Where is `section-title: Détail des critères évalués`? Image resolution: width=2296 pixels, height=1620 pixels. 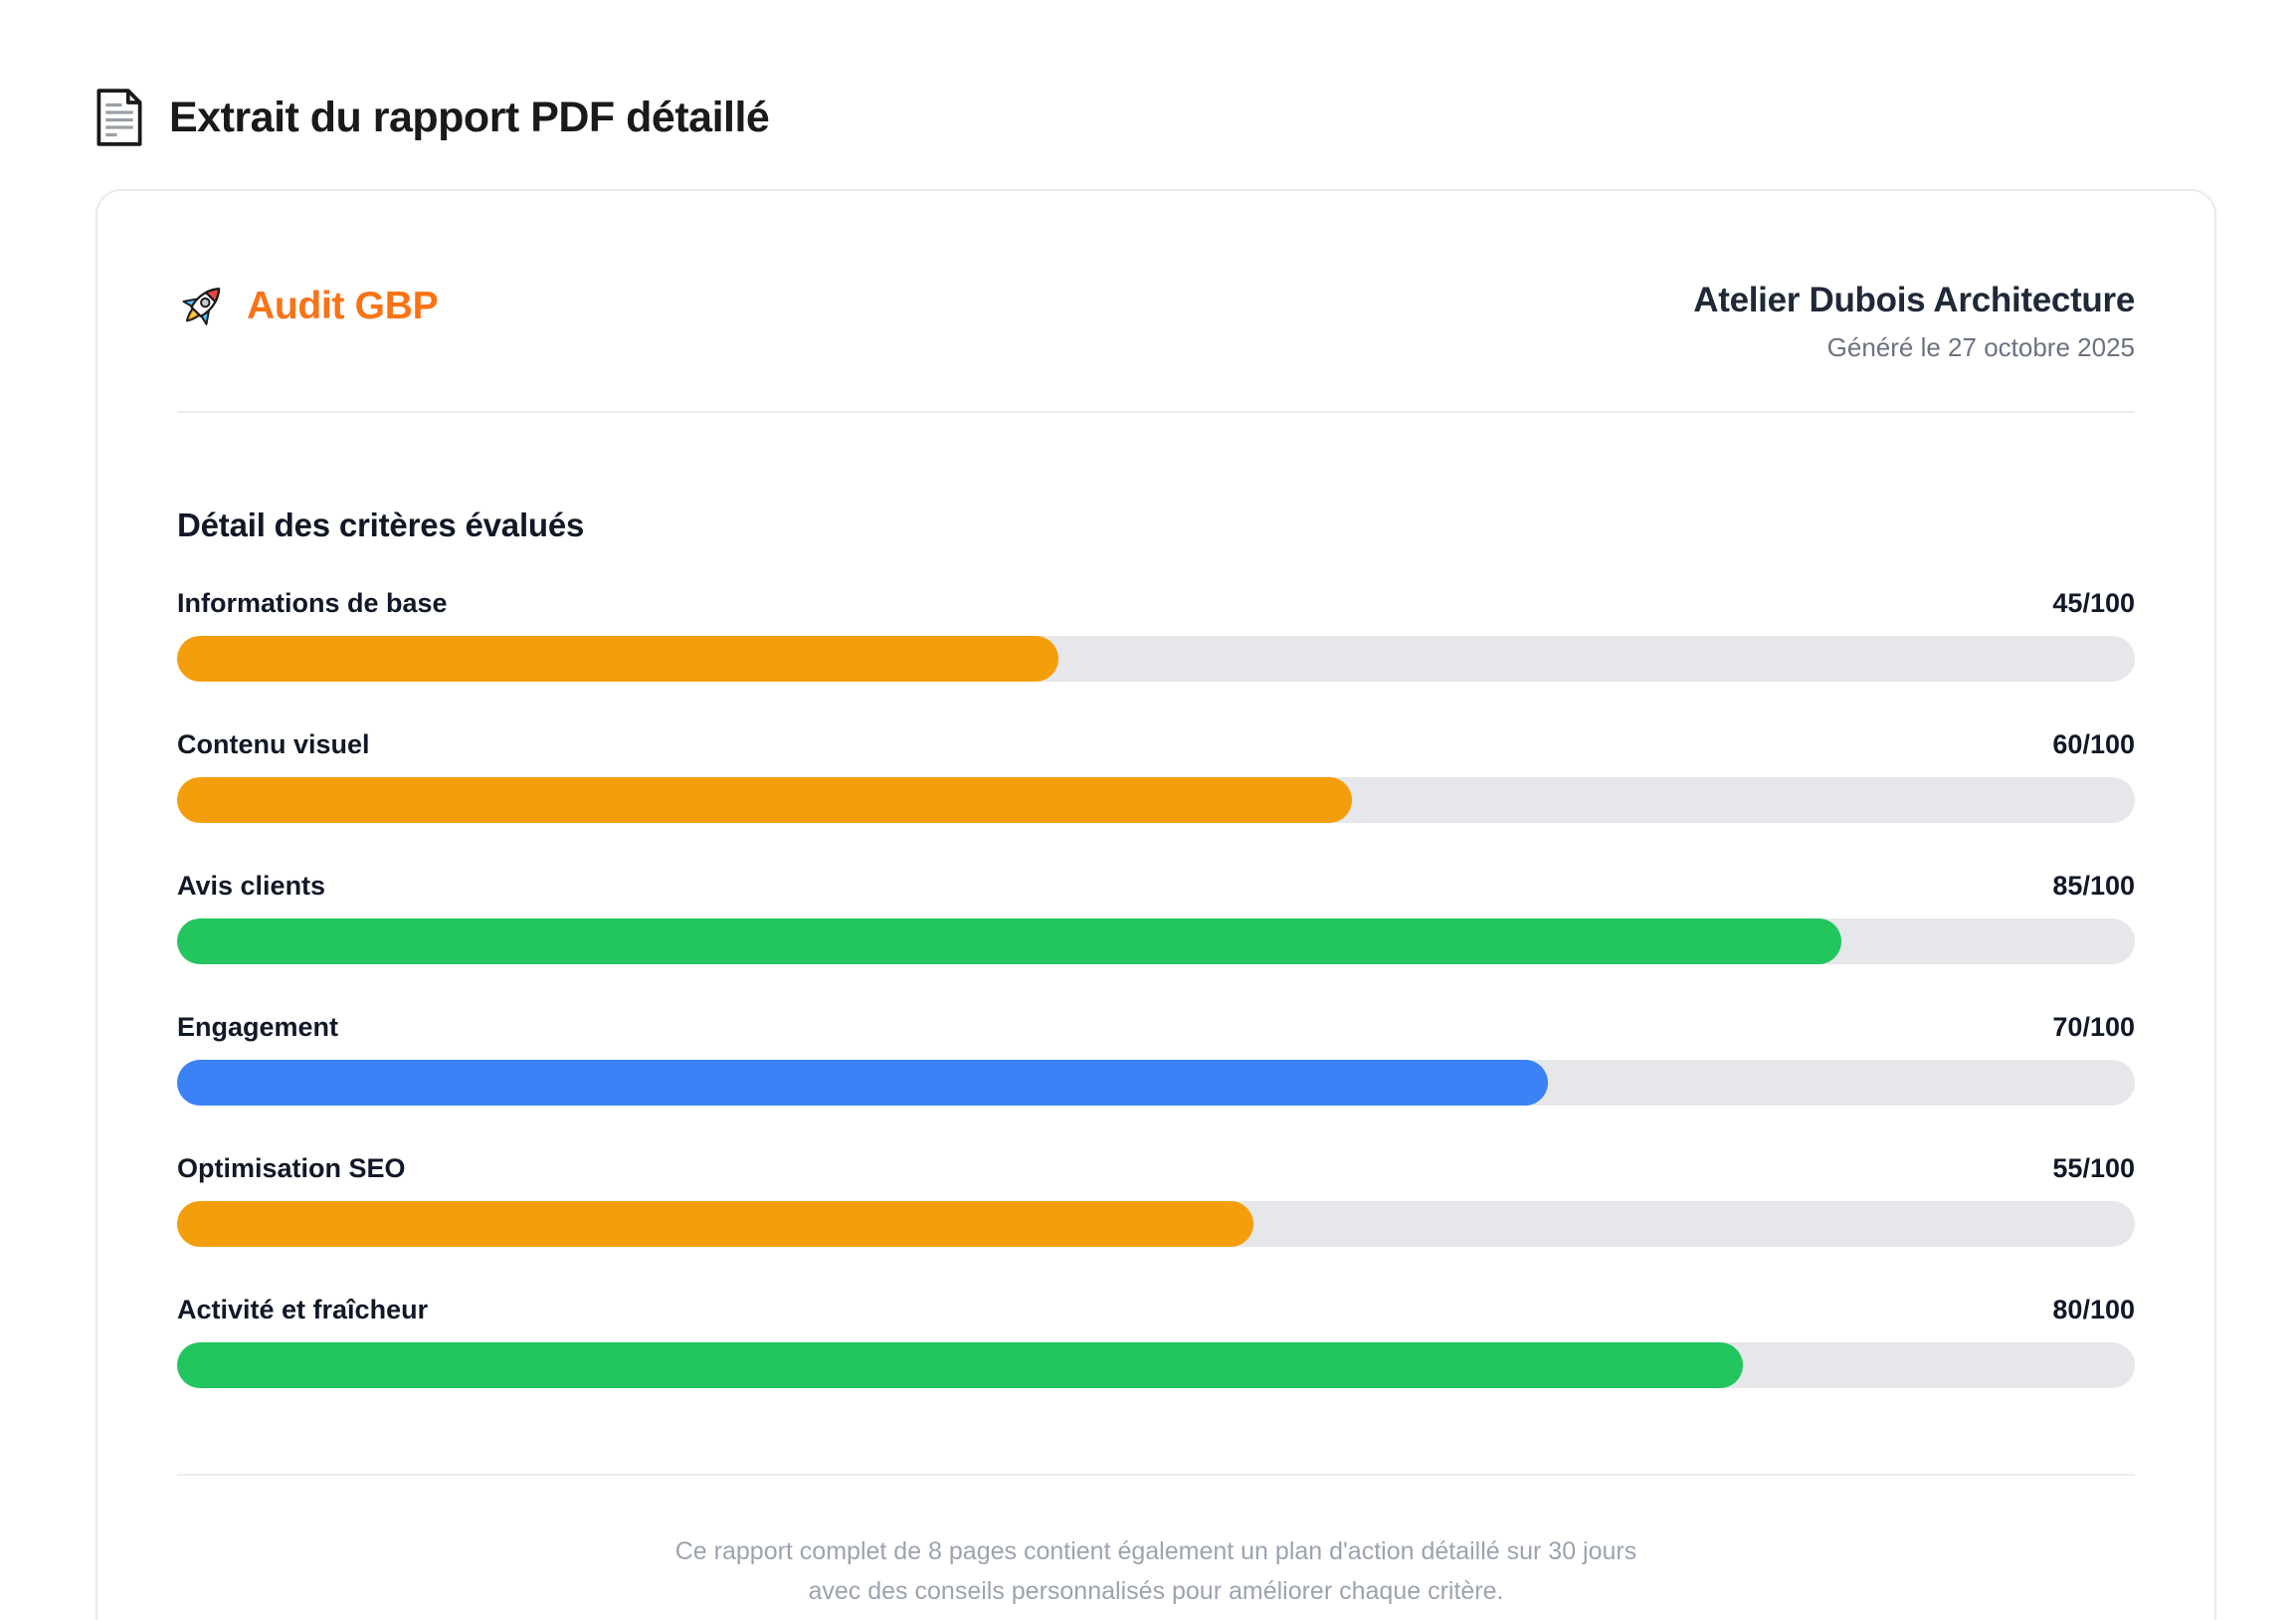 section-title: Détail des critères évalués is located at coordinates (381, 524).